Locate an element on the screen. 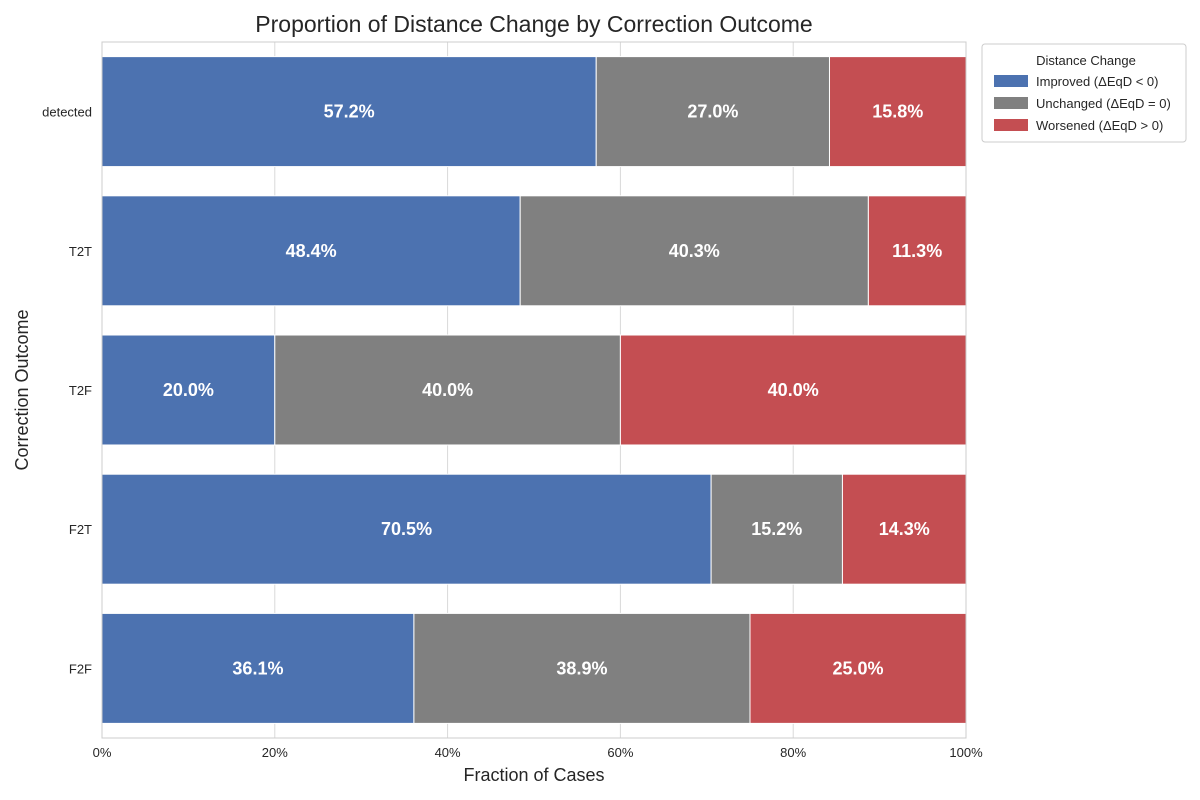 The image size is (1200, 800). bar-data-label: 14.3% is located at coordinates (904, 529).